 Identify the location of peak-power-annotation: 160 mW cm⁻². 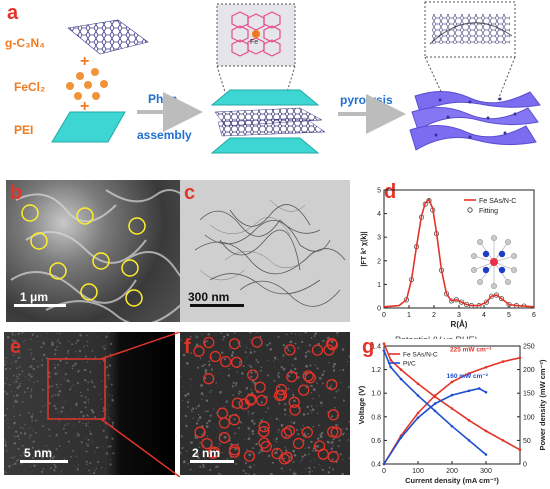
(468, 376).